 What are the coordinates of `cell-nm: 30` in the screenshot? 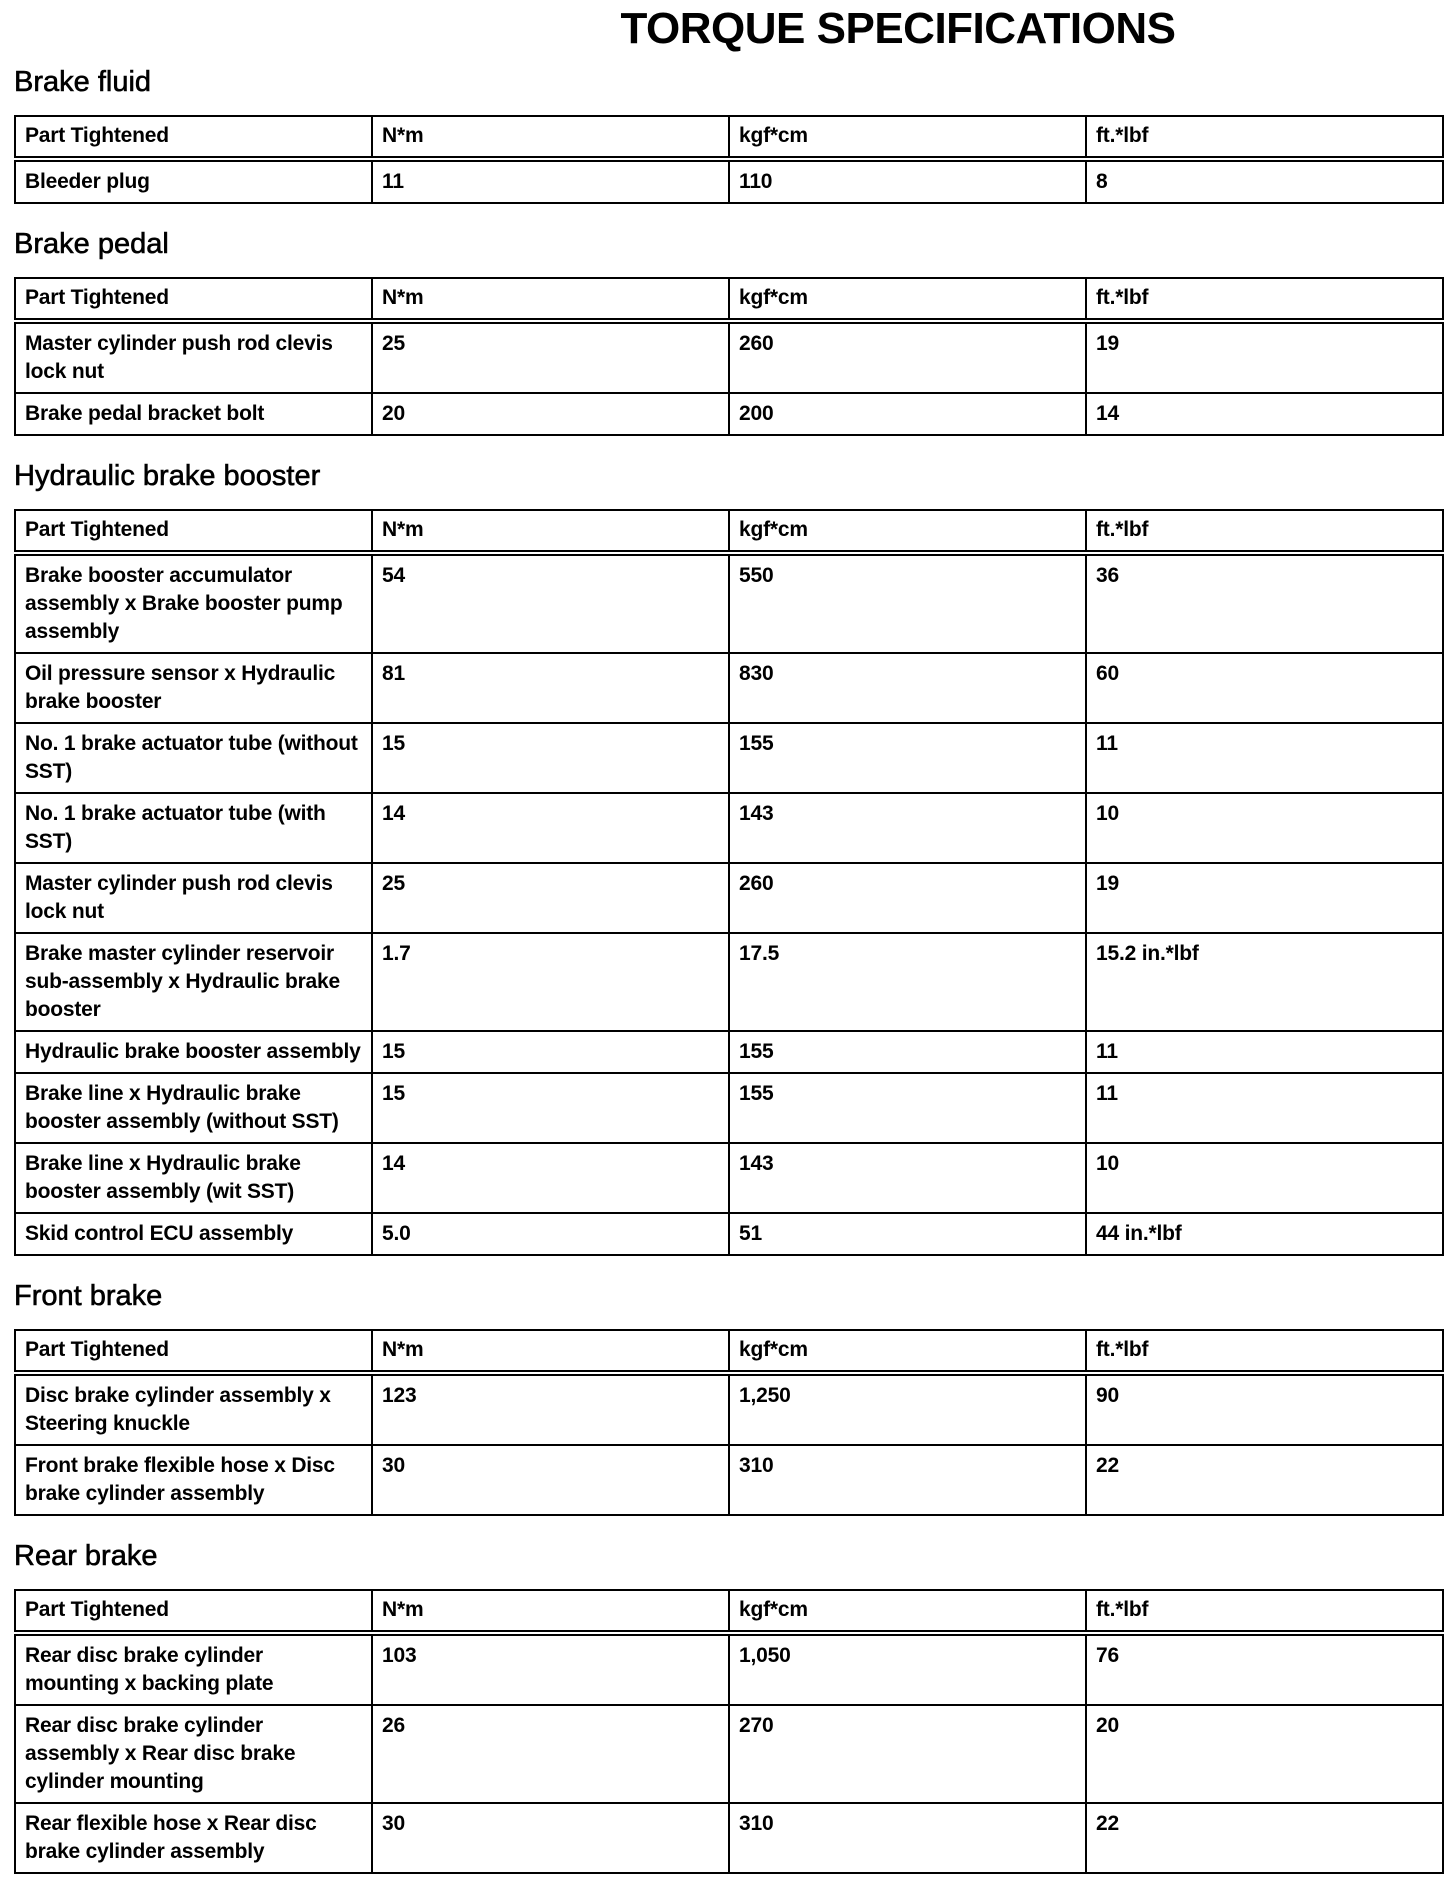 It's located at (550, 1838).